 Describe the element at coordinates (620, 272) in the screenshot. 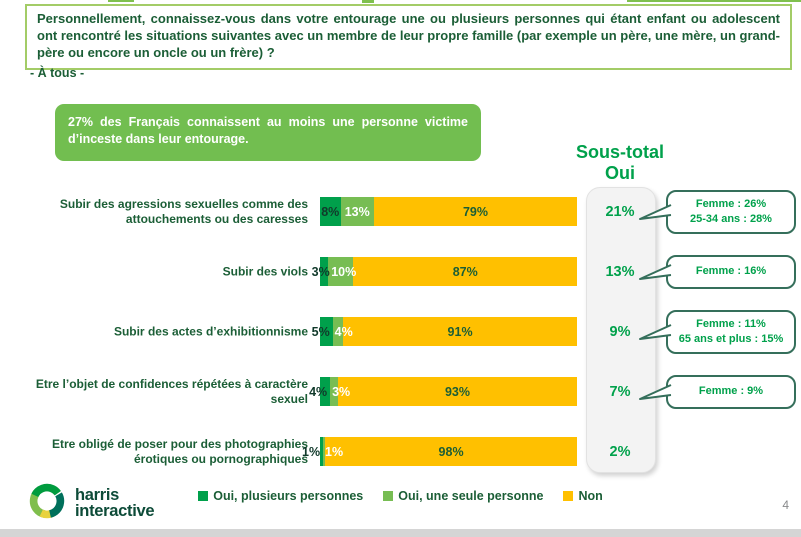

I see `subtotal-value: 13%` at that location.